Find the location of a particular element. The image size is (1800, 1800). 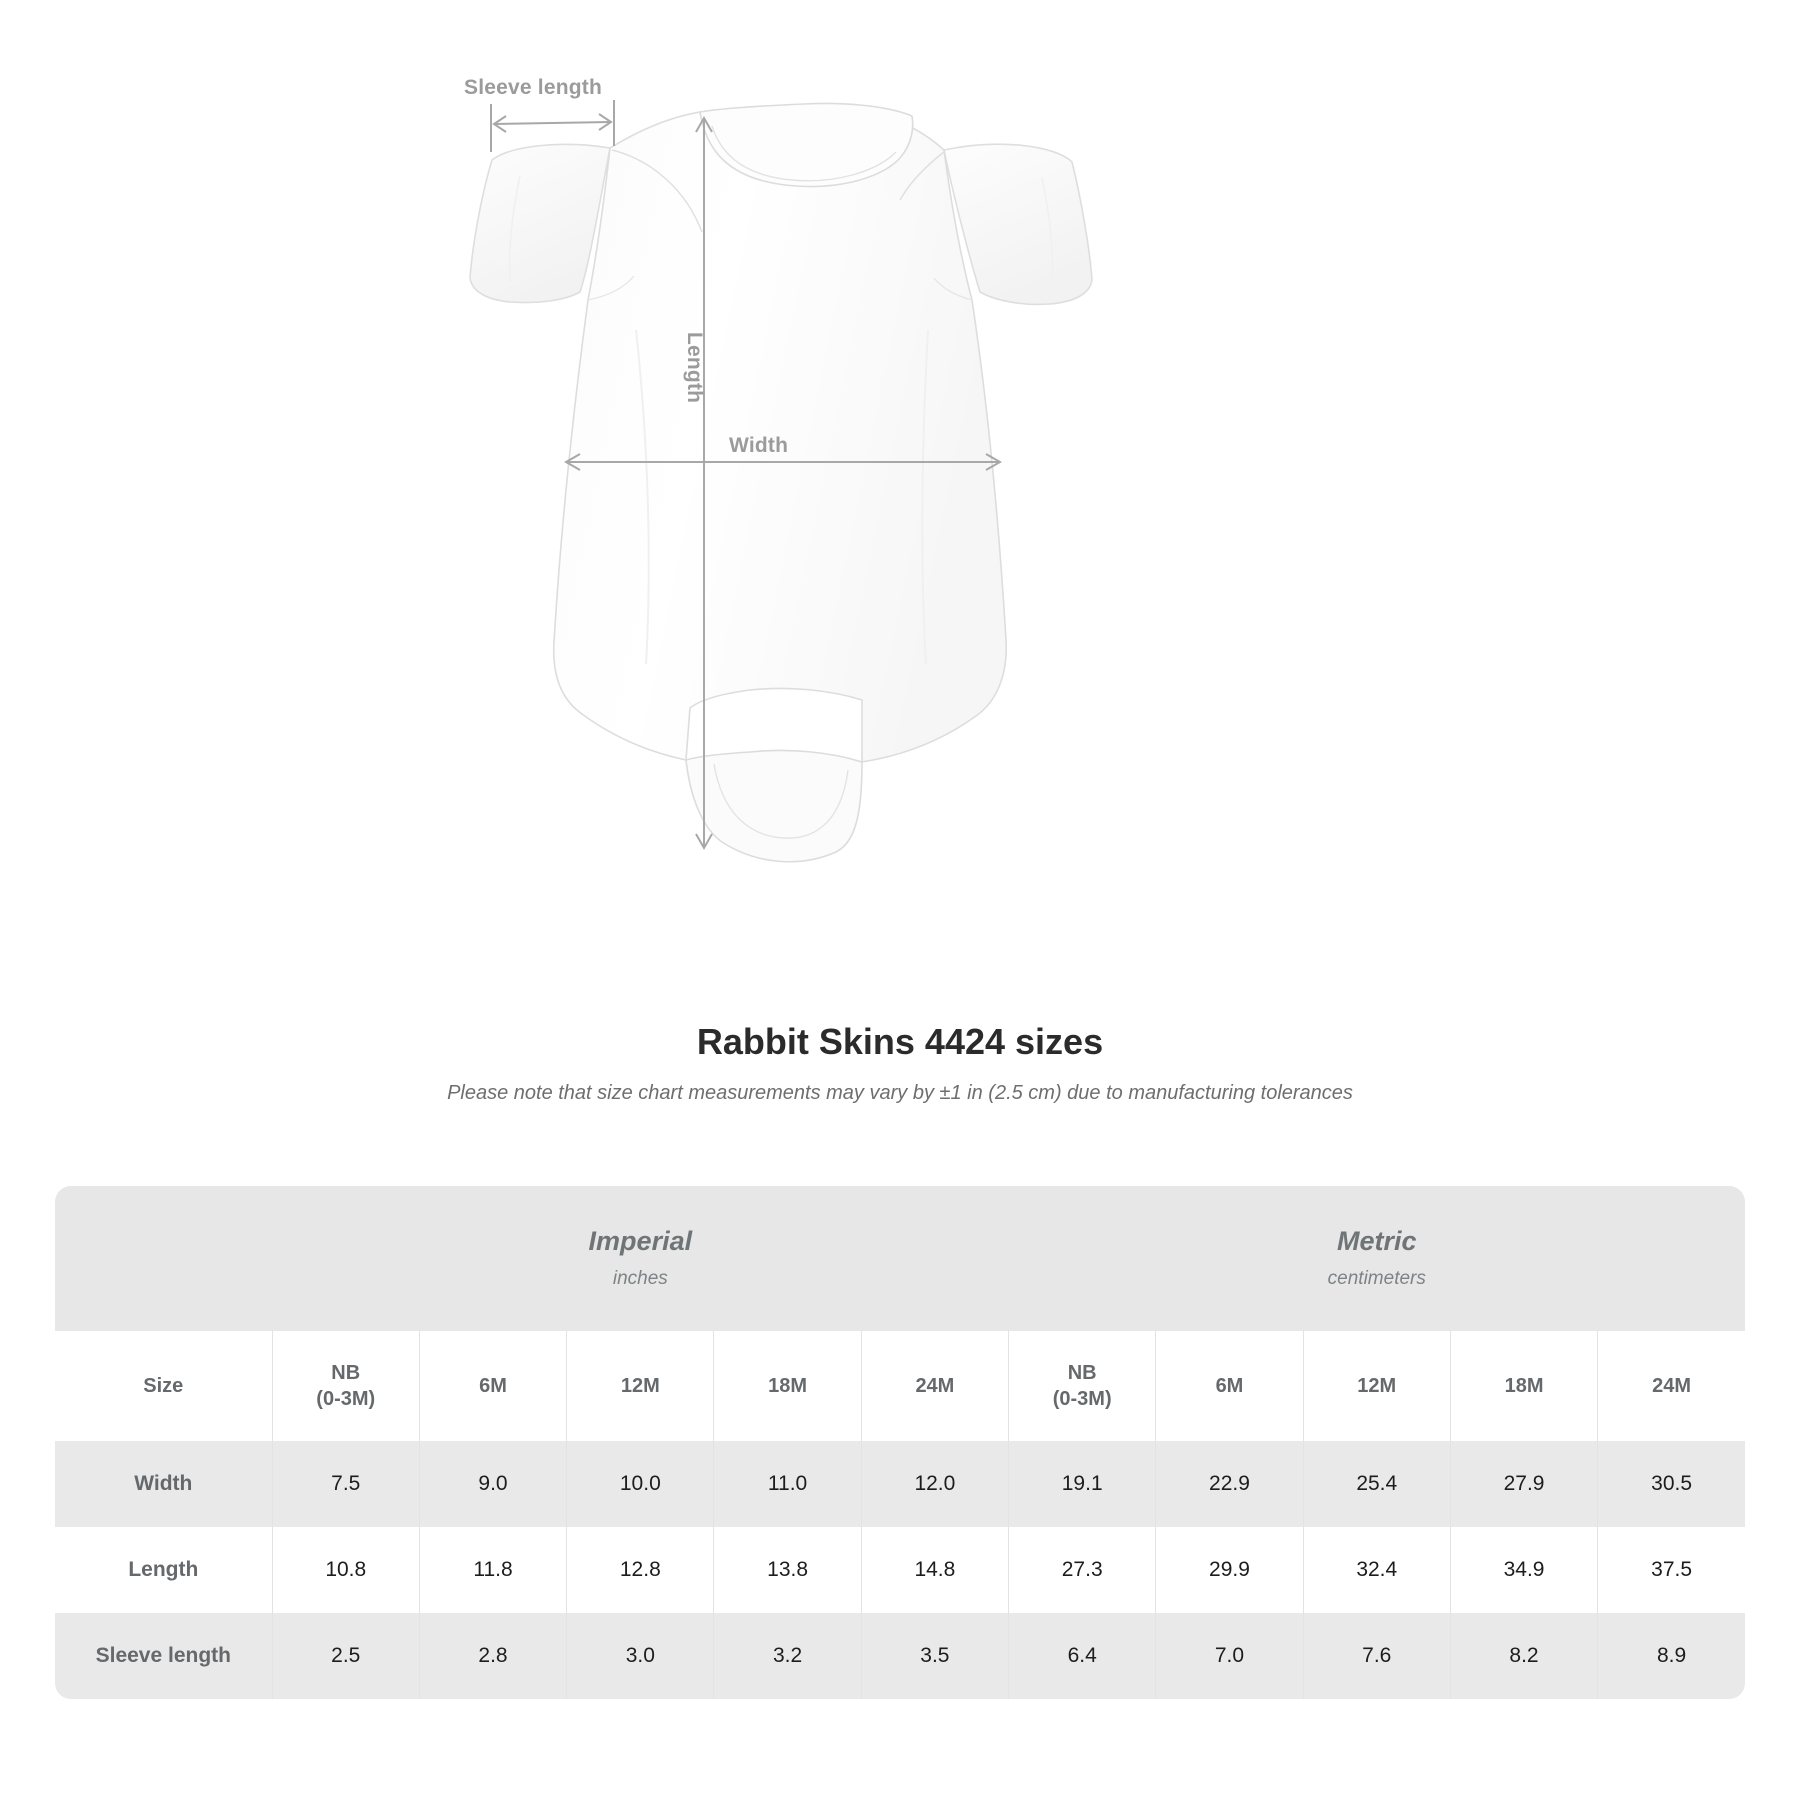

size-header-col-5: NB (0-3M) is located at coordinates (1082, 1386).